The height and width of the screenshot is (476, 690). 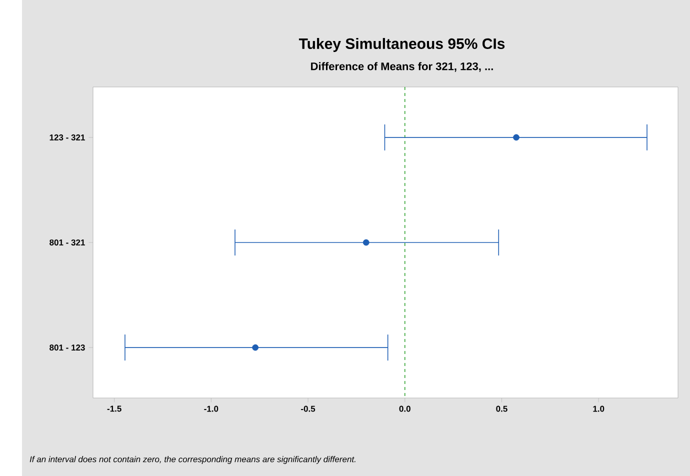 I want to click on x-tick-label: 0.0, so click(x=404, y=409).